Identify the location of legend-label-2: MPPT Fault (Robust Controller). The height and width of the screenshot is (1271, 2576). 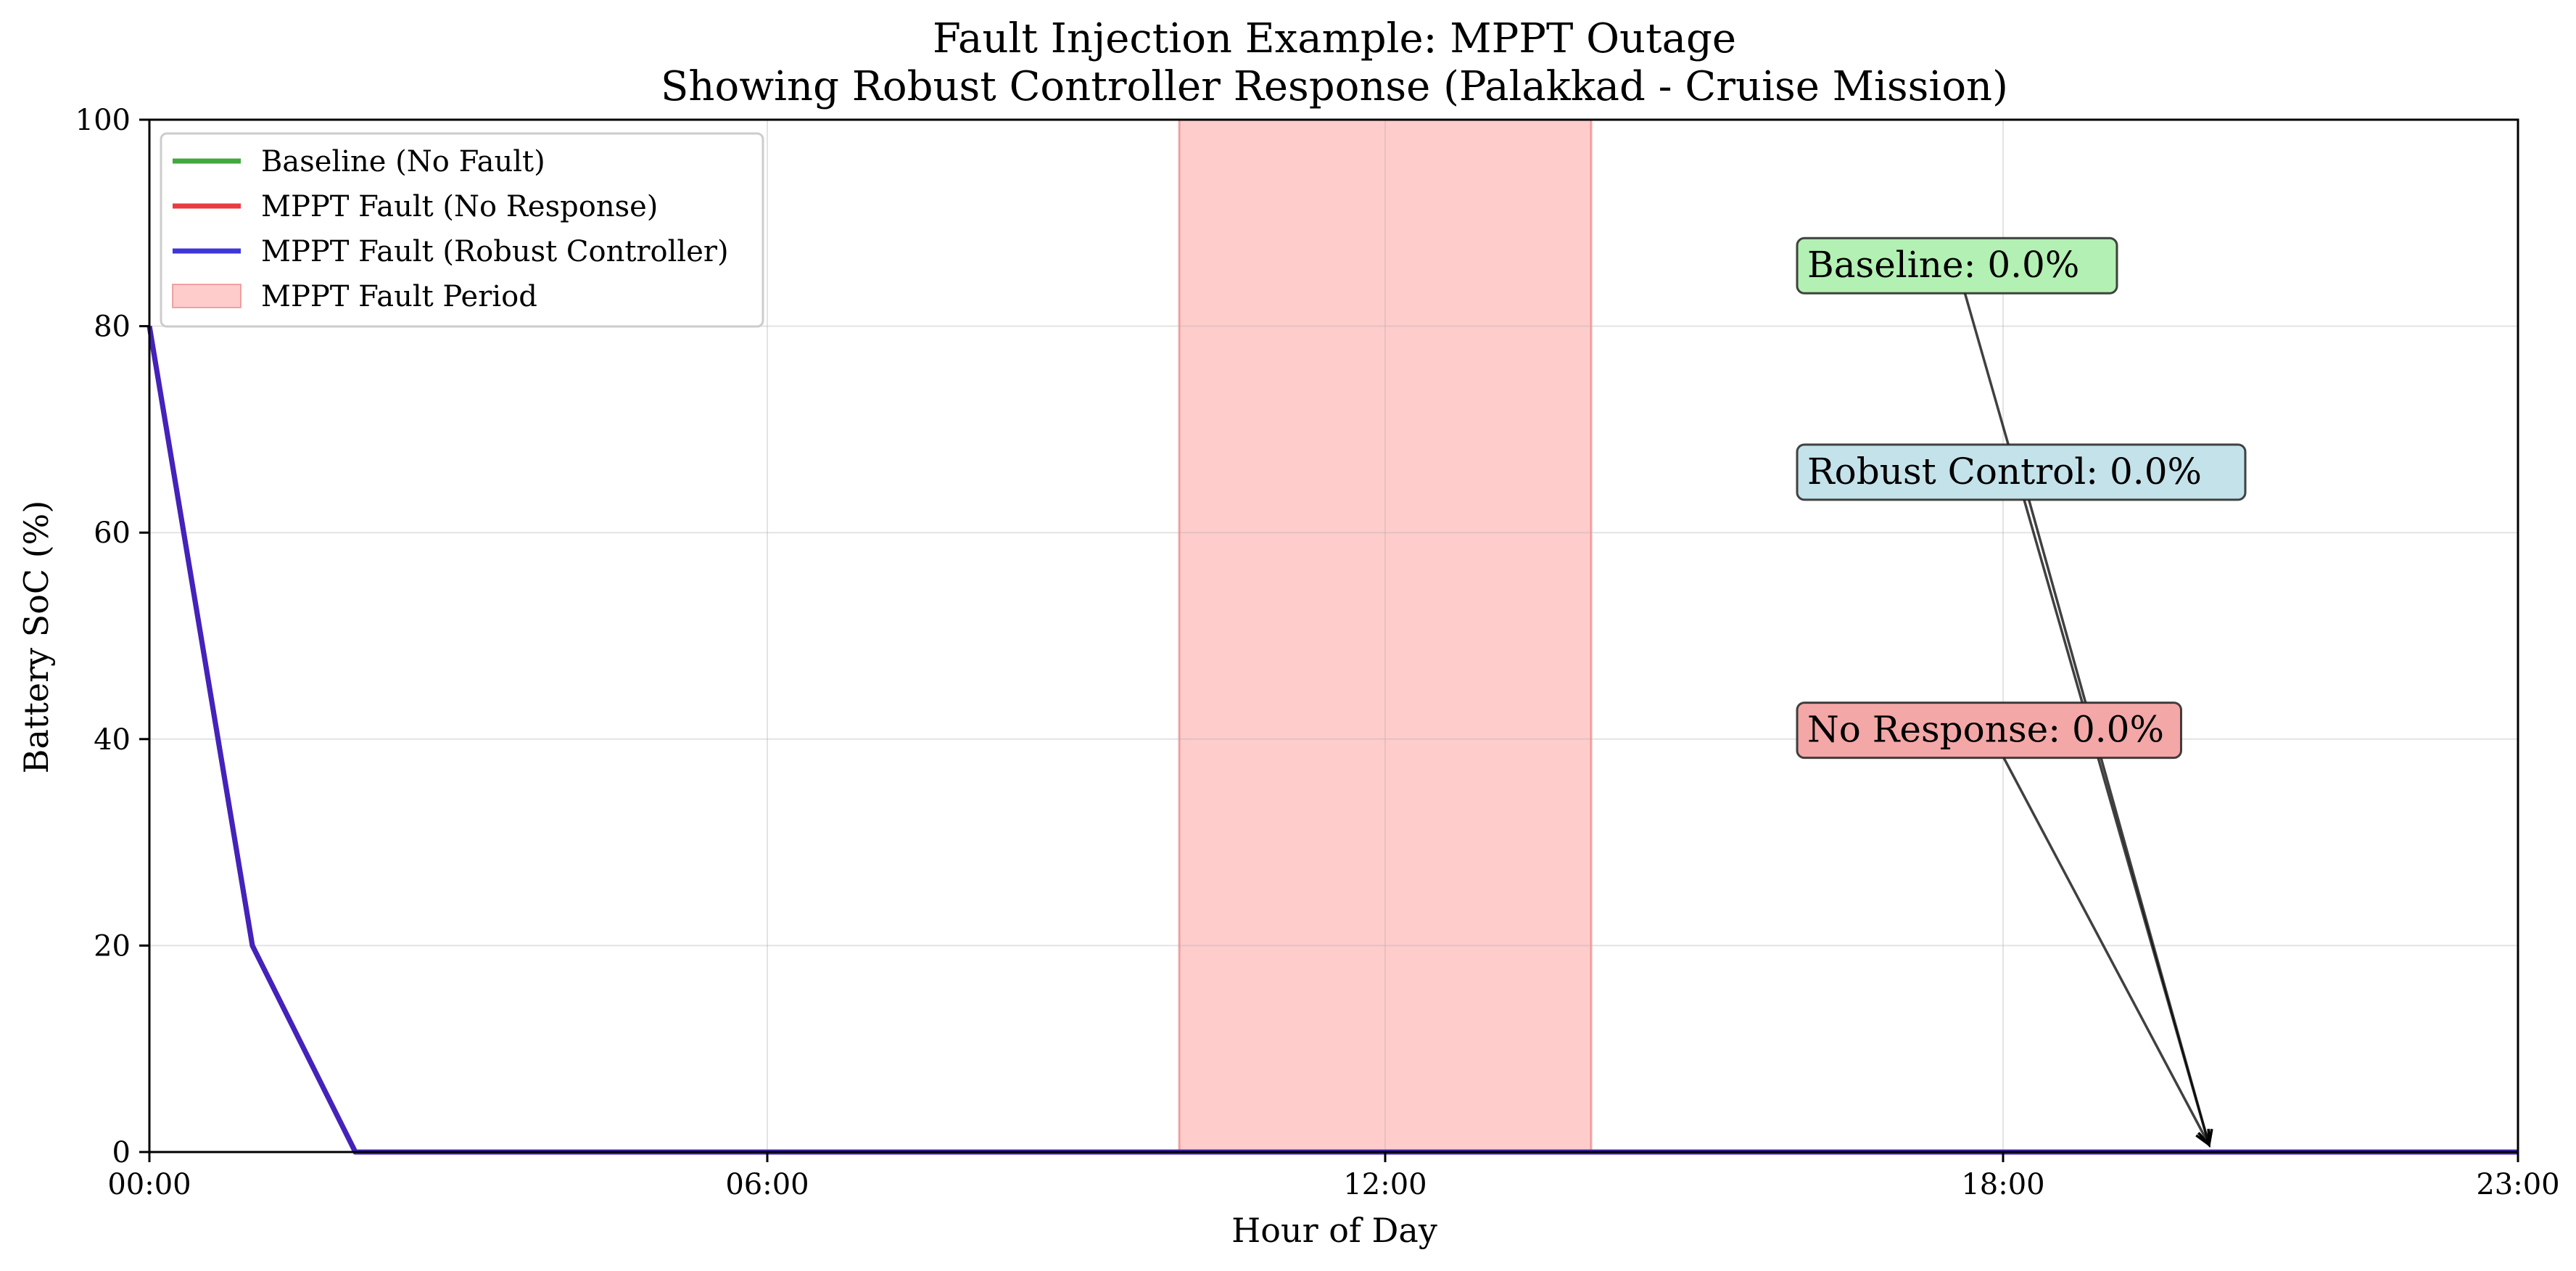
(495, 251).